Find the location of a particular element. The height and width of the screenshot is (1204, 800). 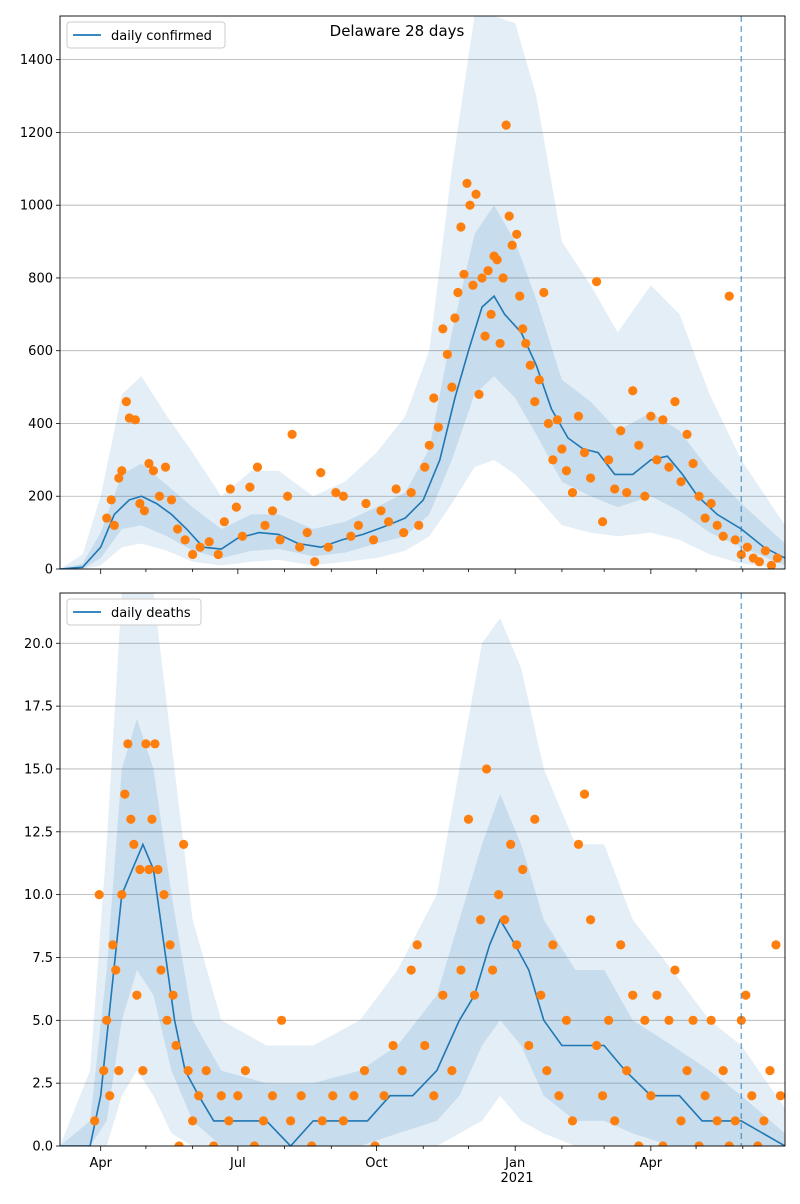

y-tick-label: 200 is located at coordinates (40, 497).